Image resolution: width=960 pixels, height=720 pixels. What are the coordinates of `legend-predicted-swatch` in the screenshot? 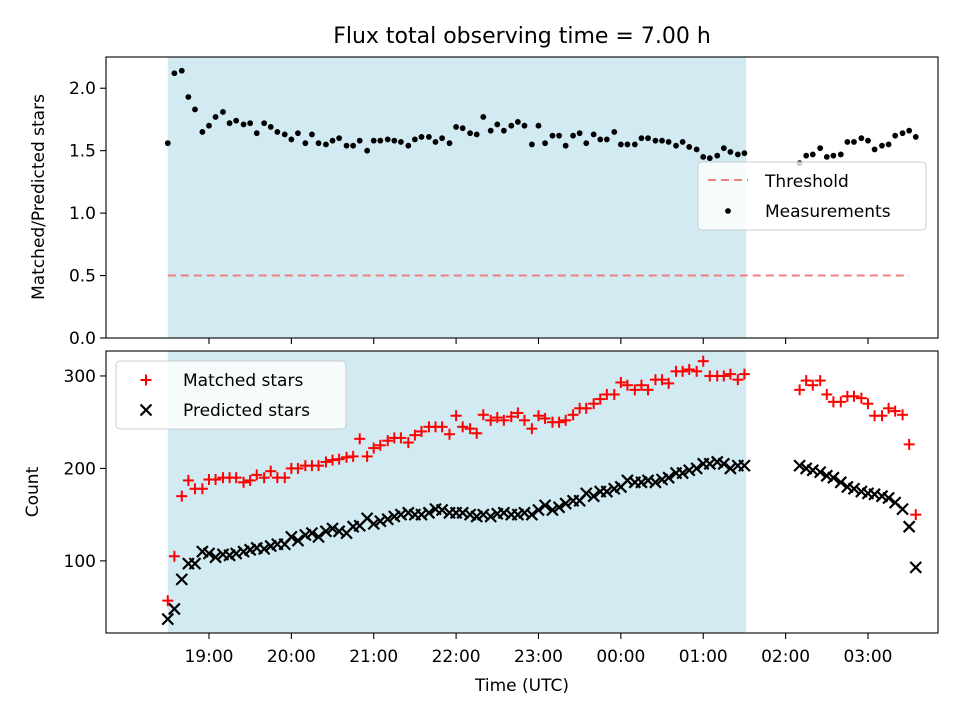 It's located at (146, 410).